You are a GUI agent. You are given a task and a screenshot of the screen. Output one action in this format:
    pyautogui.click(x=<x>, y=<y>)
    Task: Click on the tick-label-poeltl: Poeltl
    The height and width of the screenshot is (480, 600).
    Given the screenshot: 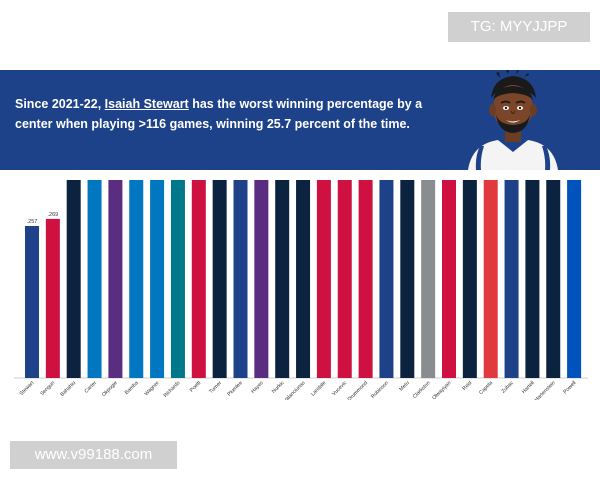 What is the action you would take?
    pyautogui.click(x=195, y=386)
    